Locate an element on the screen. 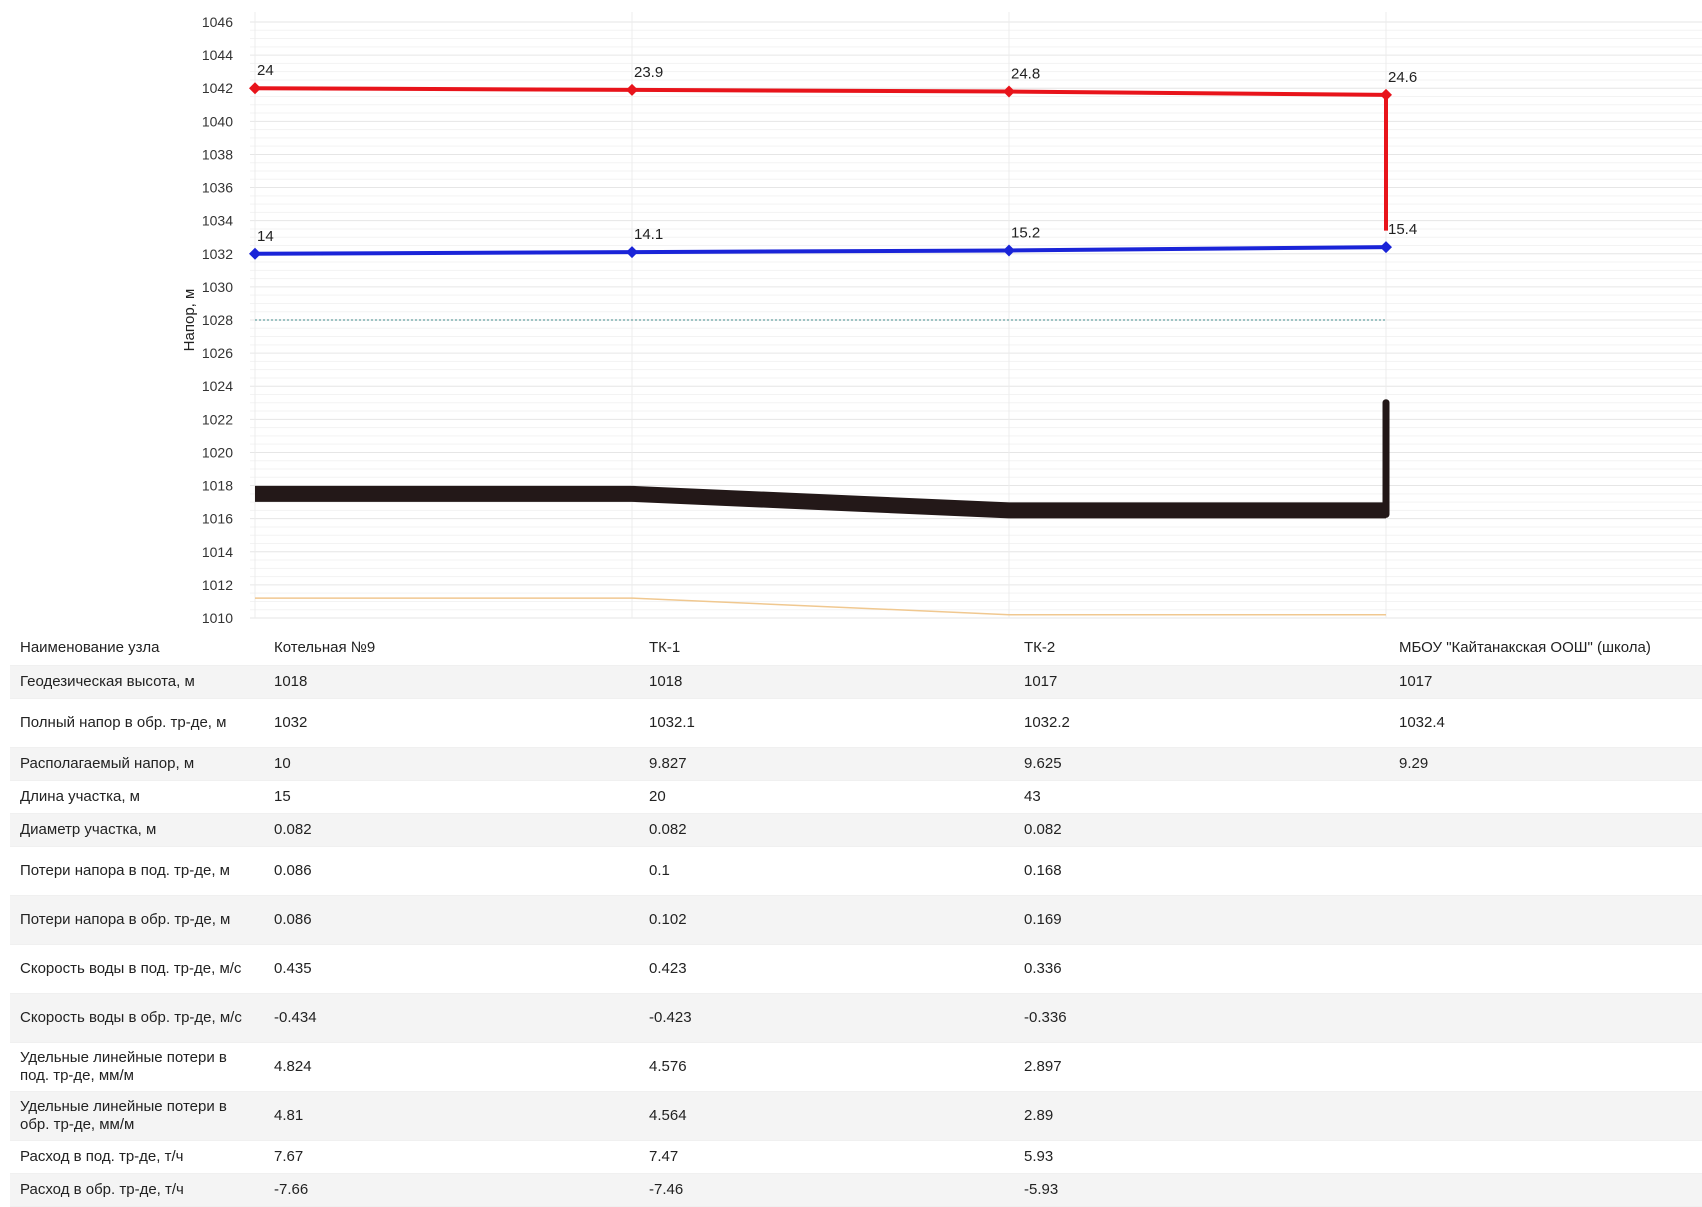 The height and width of the screenshot is (1207, 1702). table-cell: 4.81 is located at coordinates (451, 1116).